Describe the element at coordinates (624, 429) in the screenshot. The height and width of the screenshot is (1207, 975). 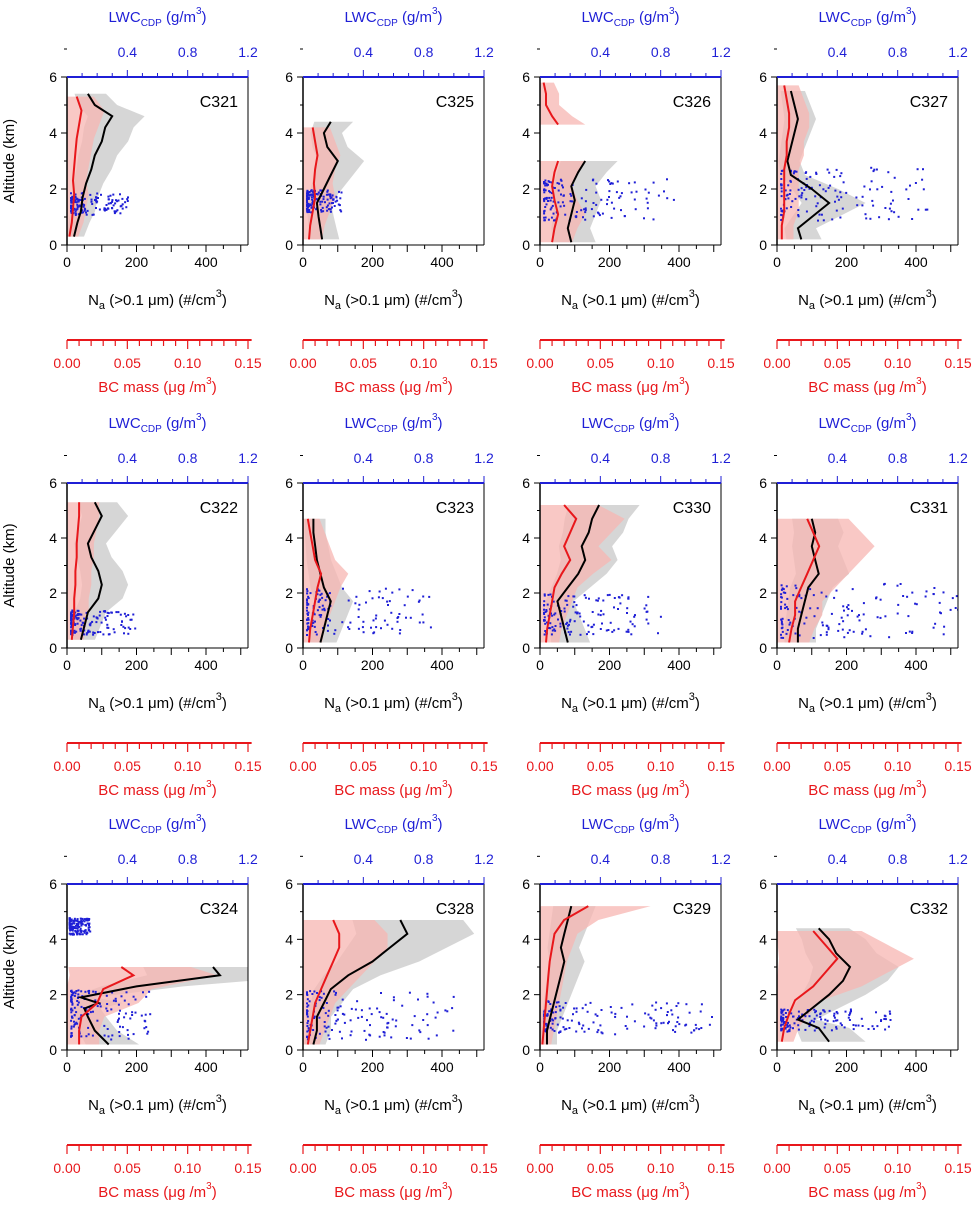
I see `title-part: CDP` at that location.